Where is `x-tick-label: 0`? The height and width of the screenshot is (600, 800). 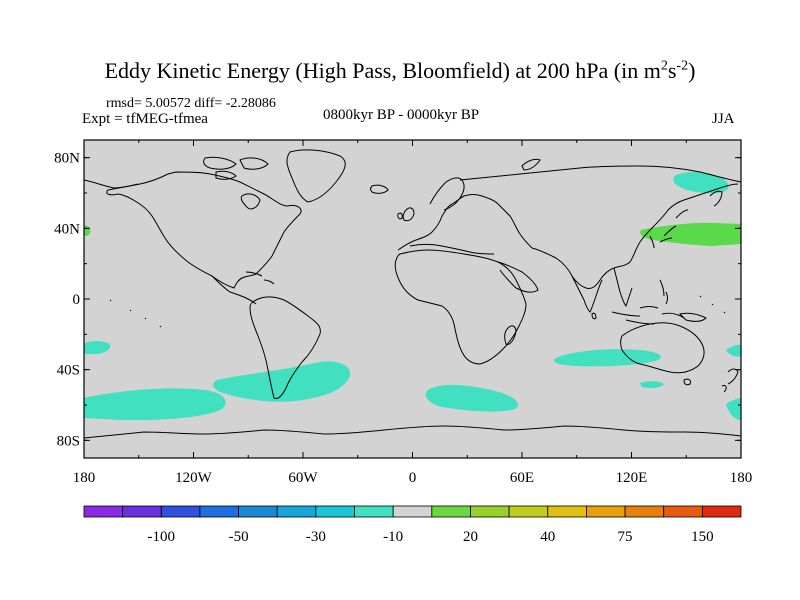
x-tick-label: 0 is located at coordinates (413, 478).